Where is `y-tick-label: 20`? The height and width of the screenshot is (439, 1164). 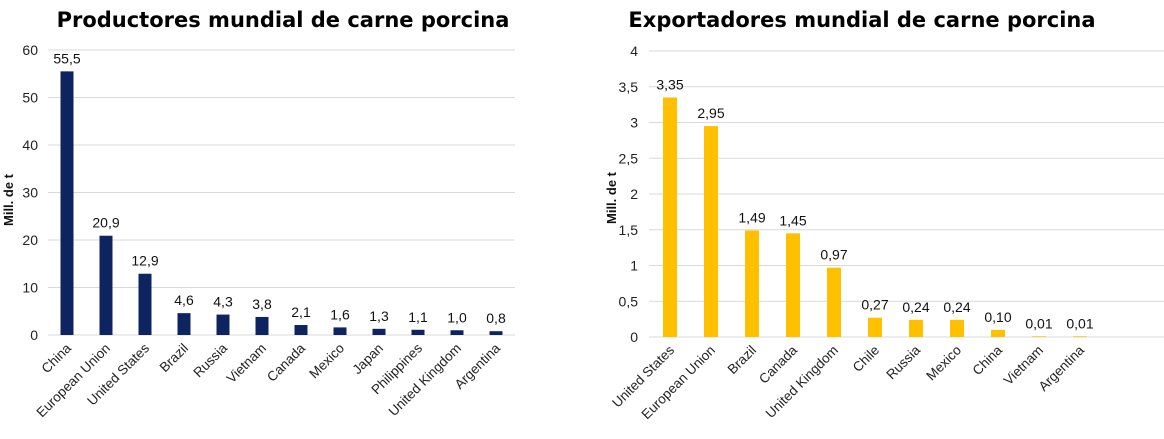 y-tick-label: 20 is located at coordinates (30, 240).